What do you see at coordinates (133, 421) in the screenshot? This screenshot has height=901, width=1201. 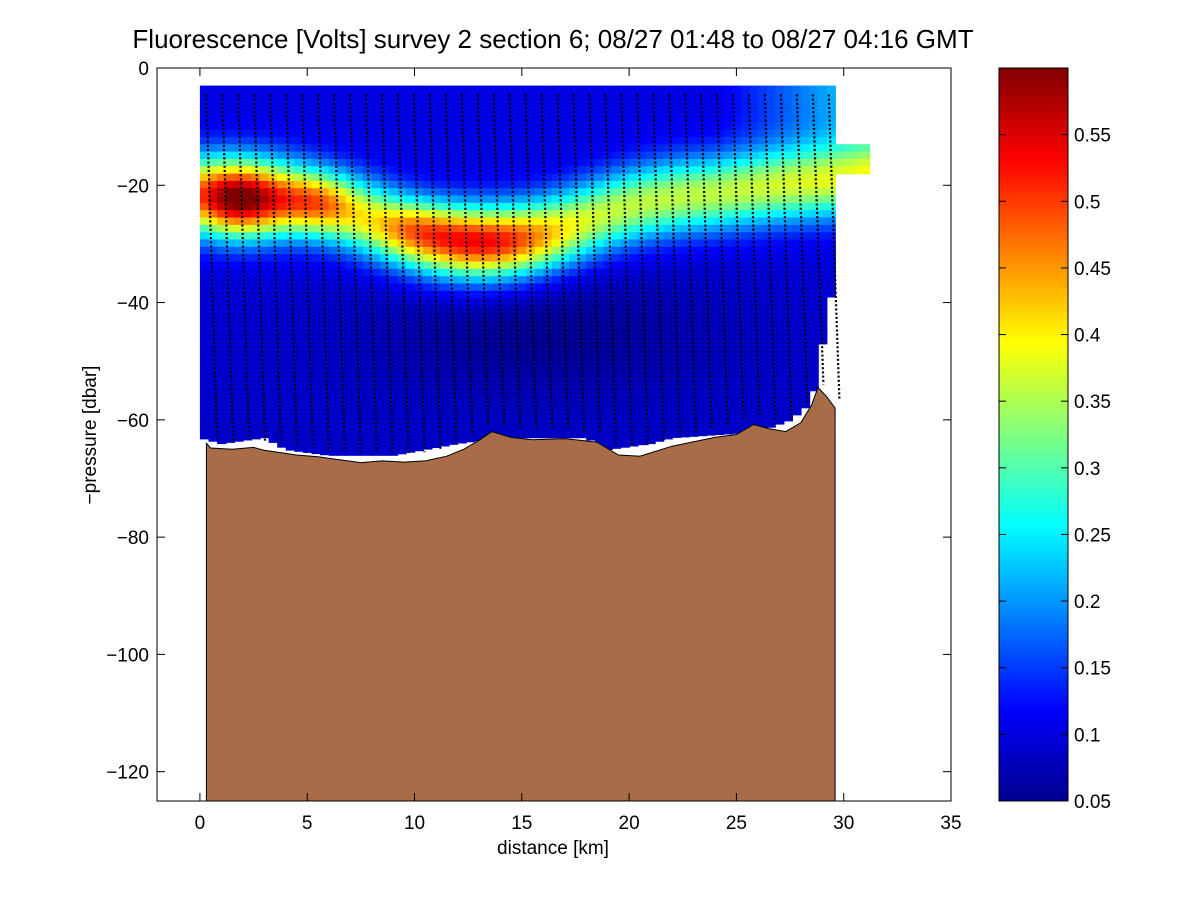 I see `y-tick-label: −60` at bounding box center [133, 421].